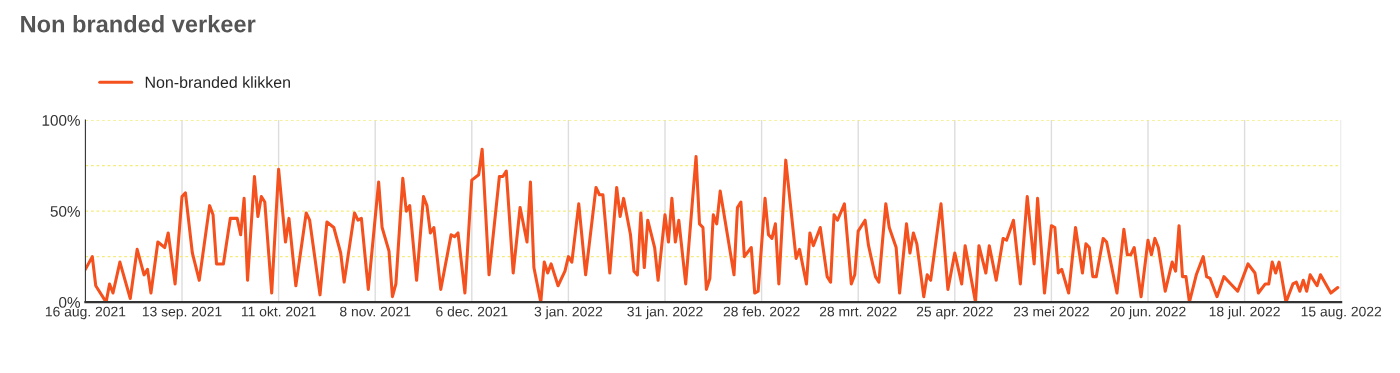 Image resolution: width=1400 pixels, height=373 pixels. I want to click on chart-title: Non branded verkeer, so click(138, 24).